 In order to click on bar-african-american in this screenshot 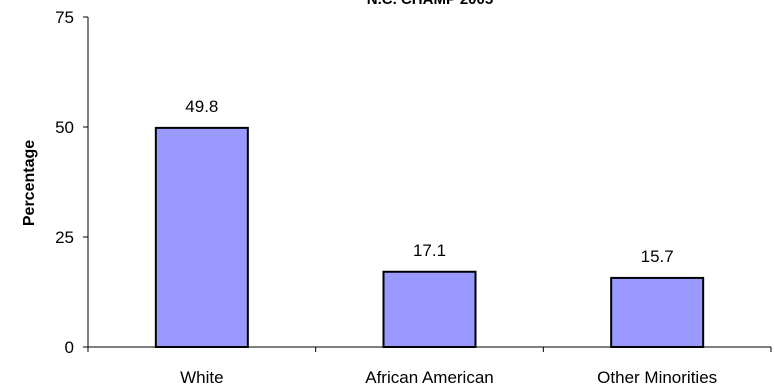, I will do `click(429, 309)`.